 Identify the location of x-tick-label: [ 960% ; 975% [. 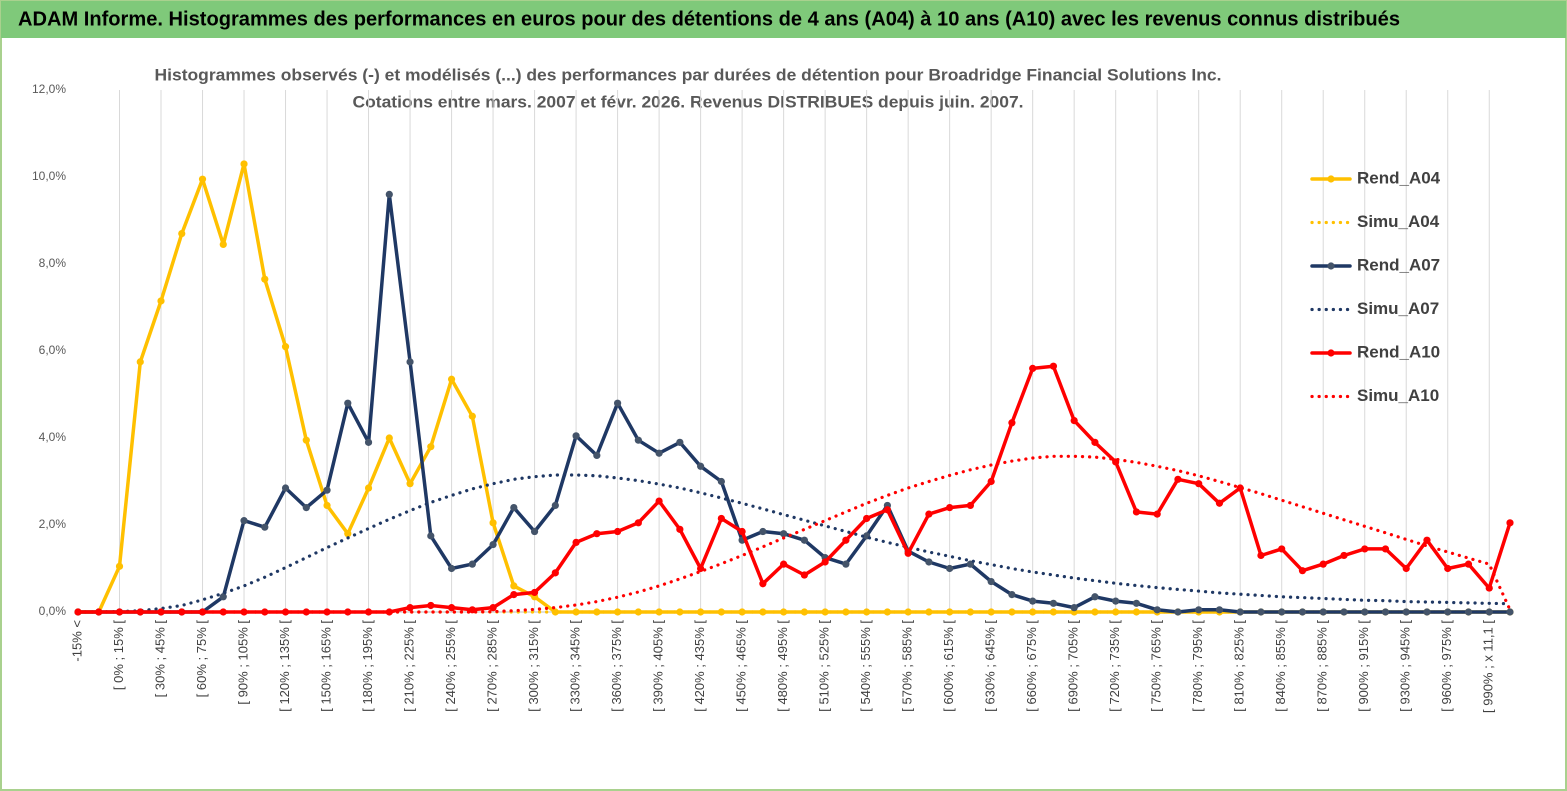
(1446, 666).